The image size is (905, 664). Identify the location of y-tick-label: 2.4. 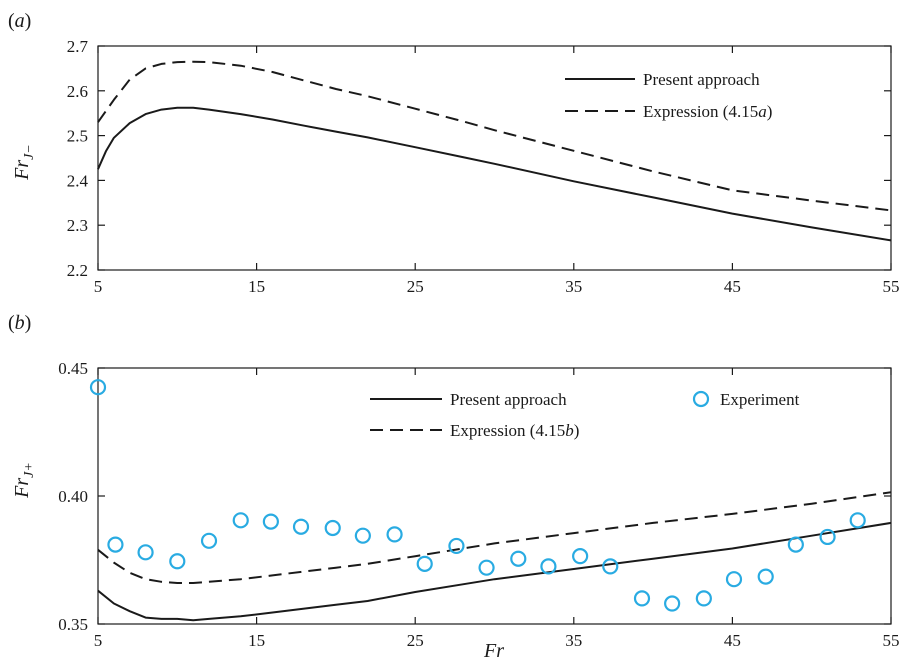
(78, 180).